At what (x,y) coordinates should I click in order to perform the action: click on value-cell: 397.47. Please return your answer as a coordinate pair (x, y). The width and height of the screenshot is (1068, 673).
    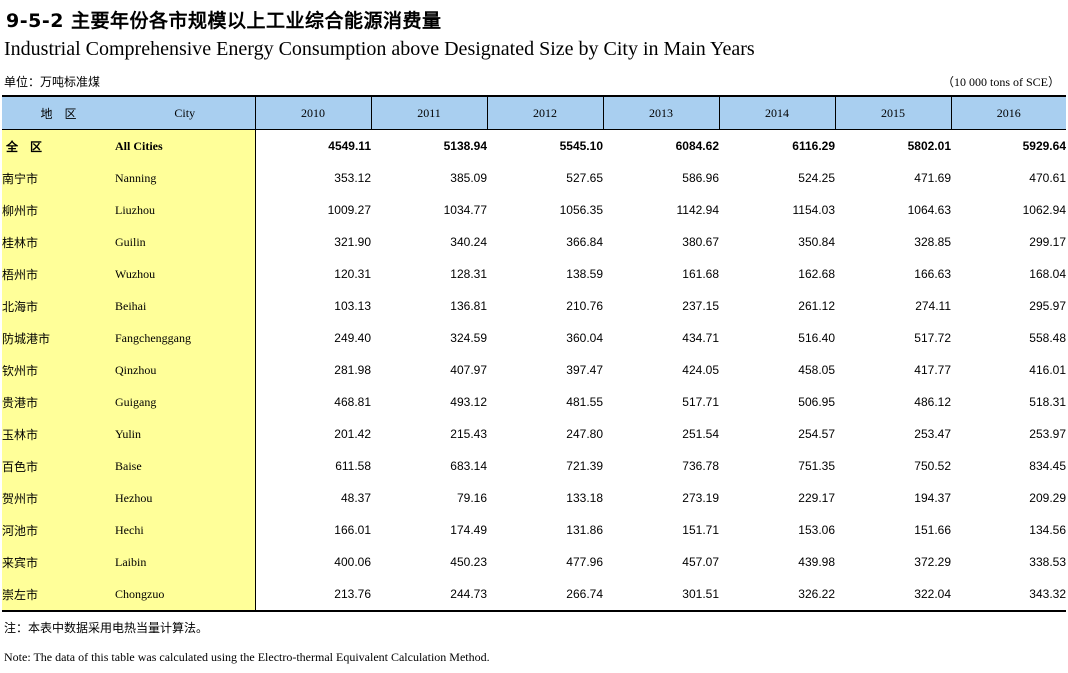
    Looking at the image, I should click on (584, 370).